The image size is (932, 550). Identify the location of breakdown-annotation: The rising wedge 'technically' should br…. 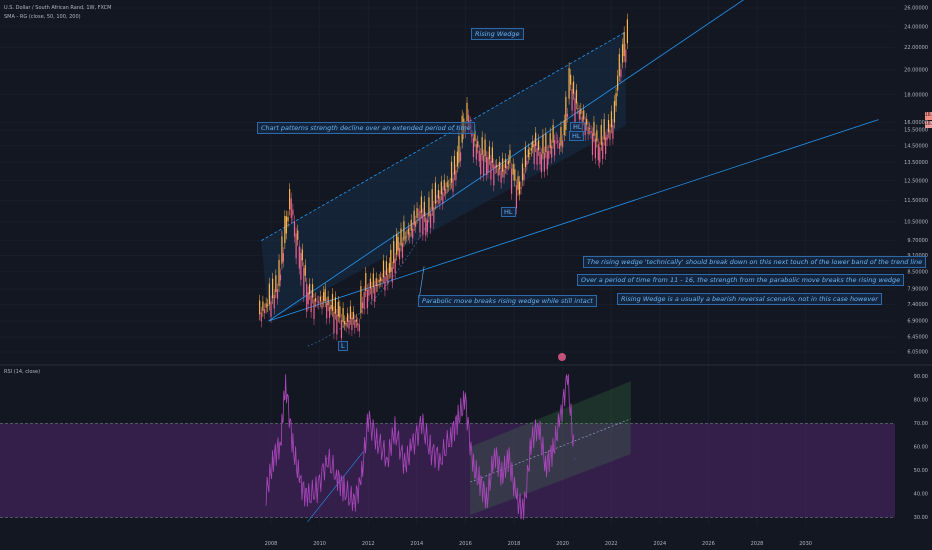
(755, 262).